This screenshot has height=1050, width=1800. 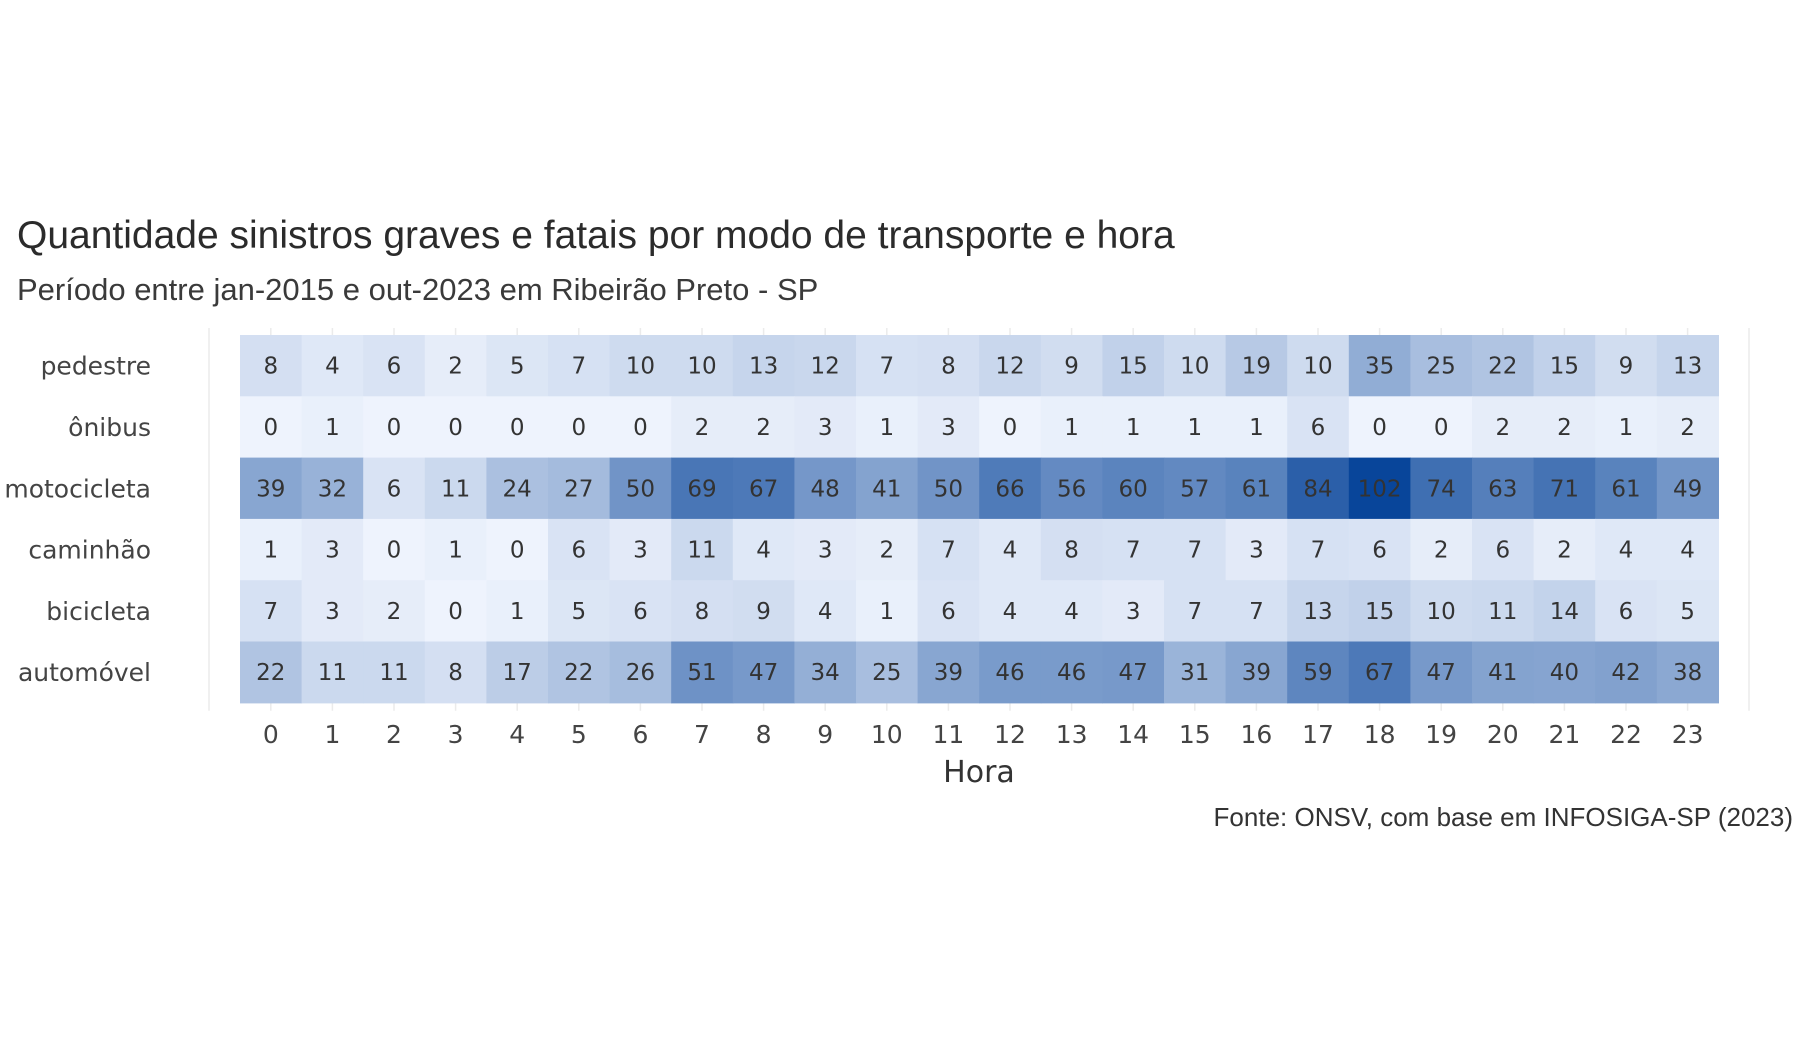 I want to click on y-tick-label: automóvel, so click(x=84, y=672).